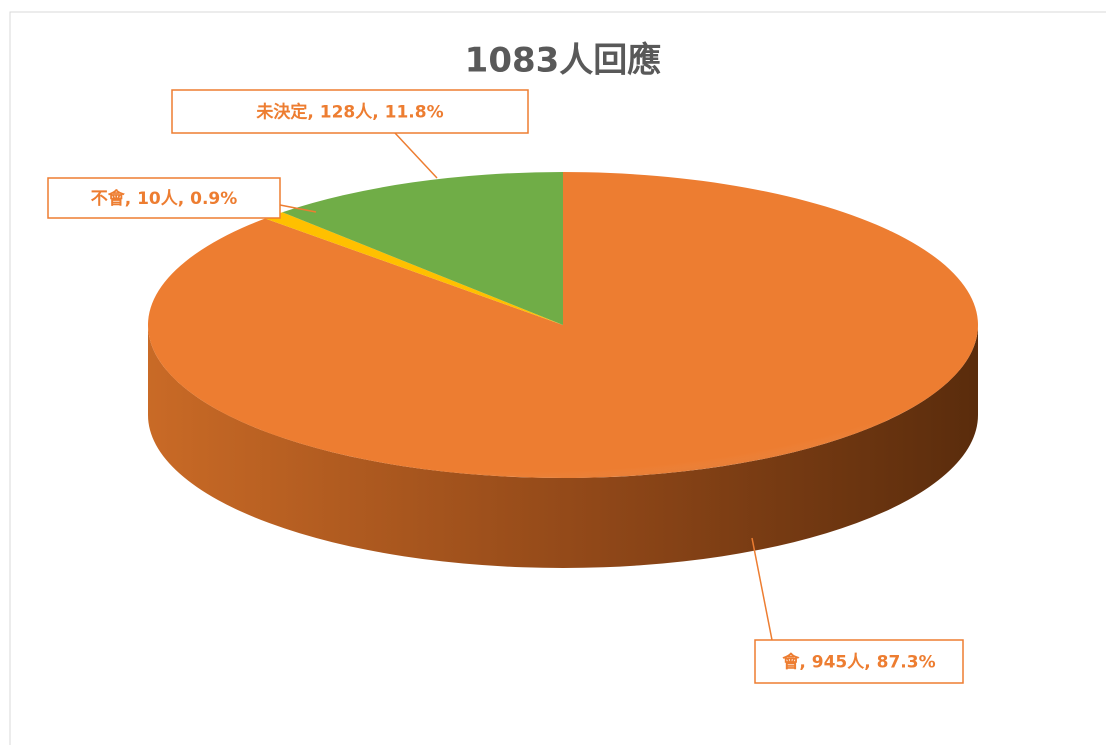  I want to click on data-label: 不會, 10人, 0.9%, so click(164, 198).